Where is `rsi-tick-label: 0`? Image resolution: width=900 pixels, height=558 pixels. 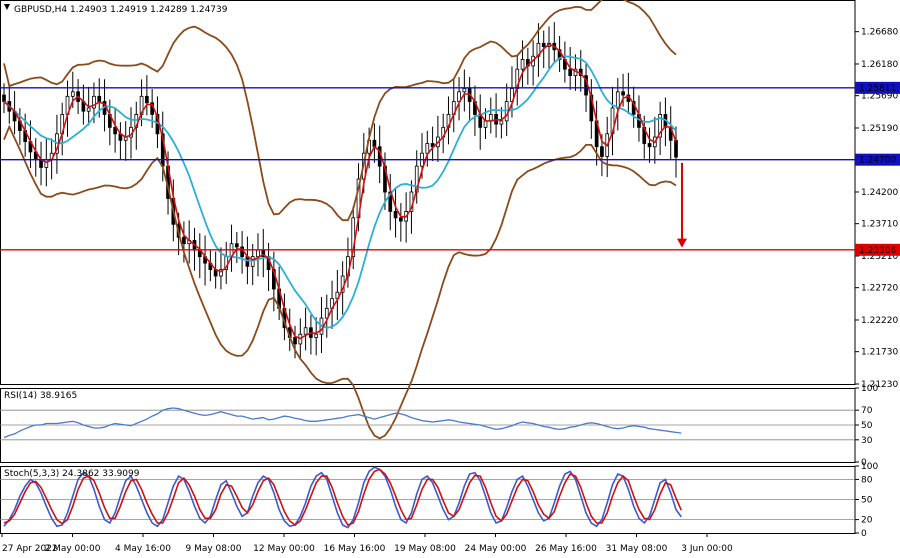 rsi-tick-label: 0 is located at coordinates (864, 463).